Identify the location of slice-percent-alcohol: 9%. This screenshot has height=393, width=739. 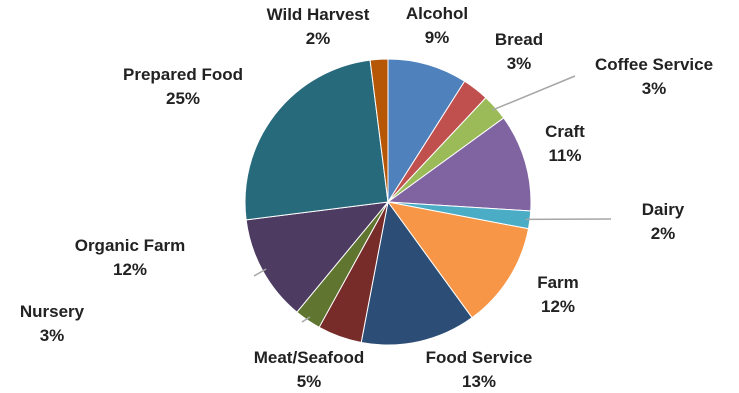
(437, 37).